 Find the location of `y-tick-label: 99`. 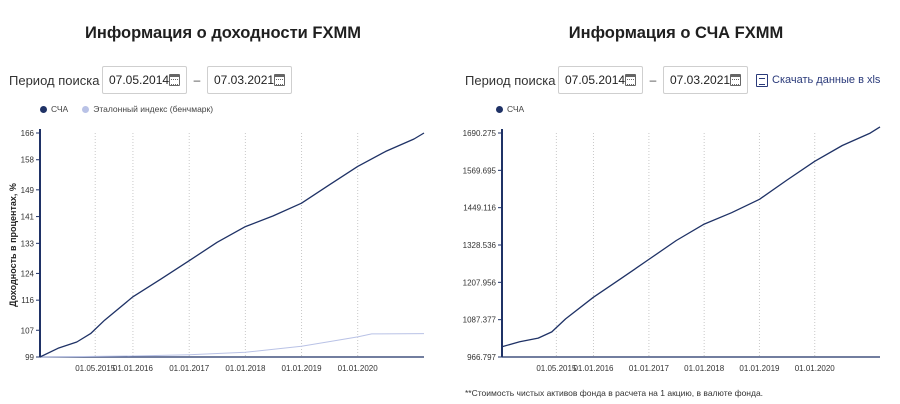

y-tick-label: 99 is located at coordinates (29, 357).